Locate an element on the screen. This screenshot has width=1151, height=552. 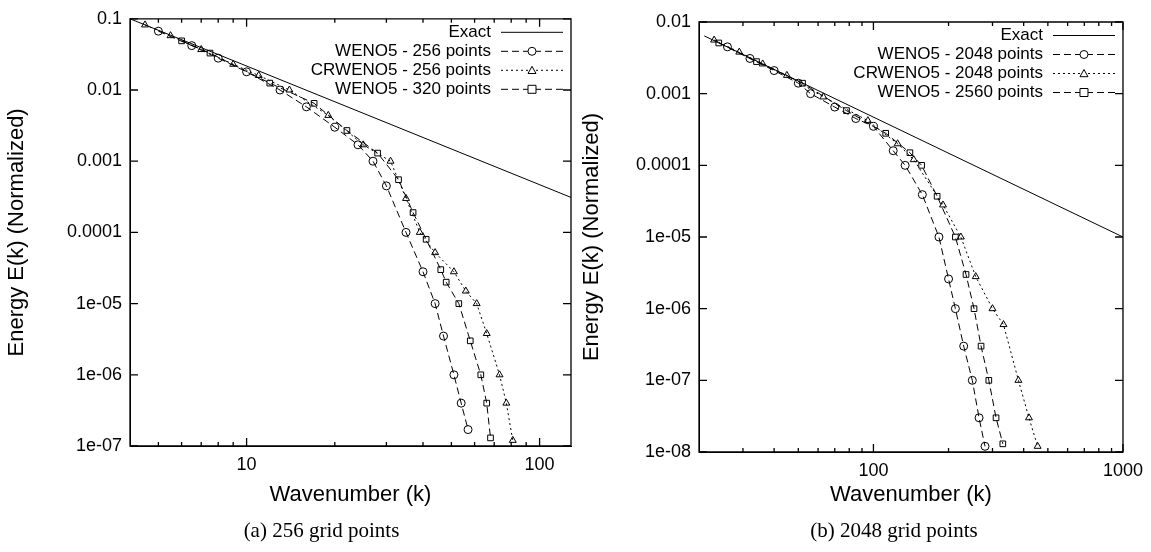
legend-label: CRWENO5 - 2048 points is located at coordinates (948, 73).